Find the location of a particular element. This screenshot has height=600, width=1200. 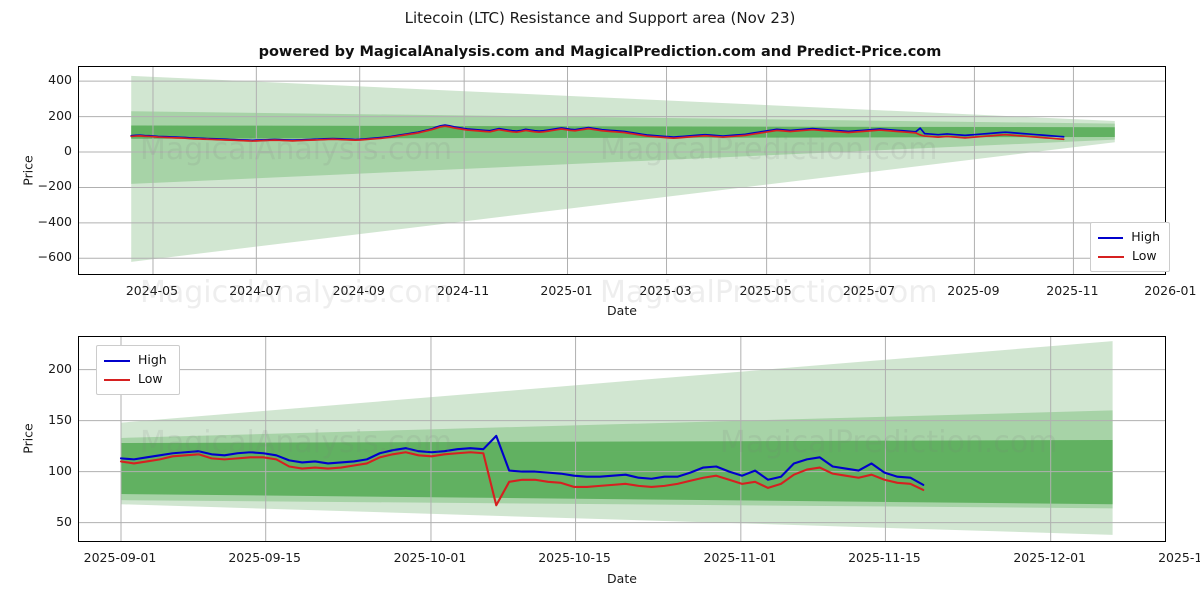

long-term-y-axis-label: Price is located at coordinates (28, 170).